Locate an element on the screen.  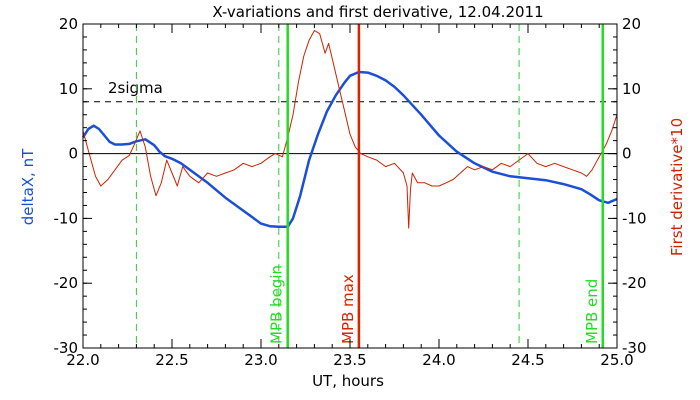
y-tick-label-left: -30 is located at coordinates (66, 348).